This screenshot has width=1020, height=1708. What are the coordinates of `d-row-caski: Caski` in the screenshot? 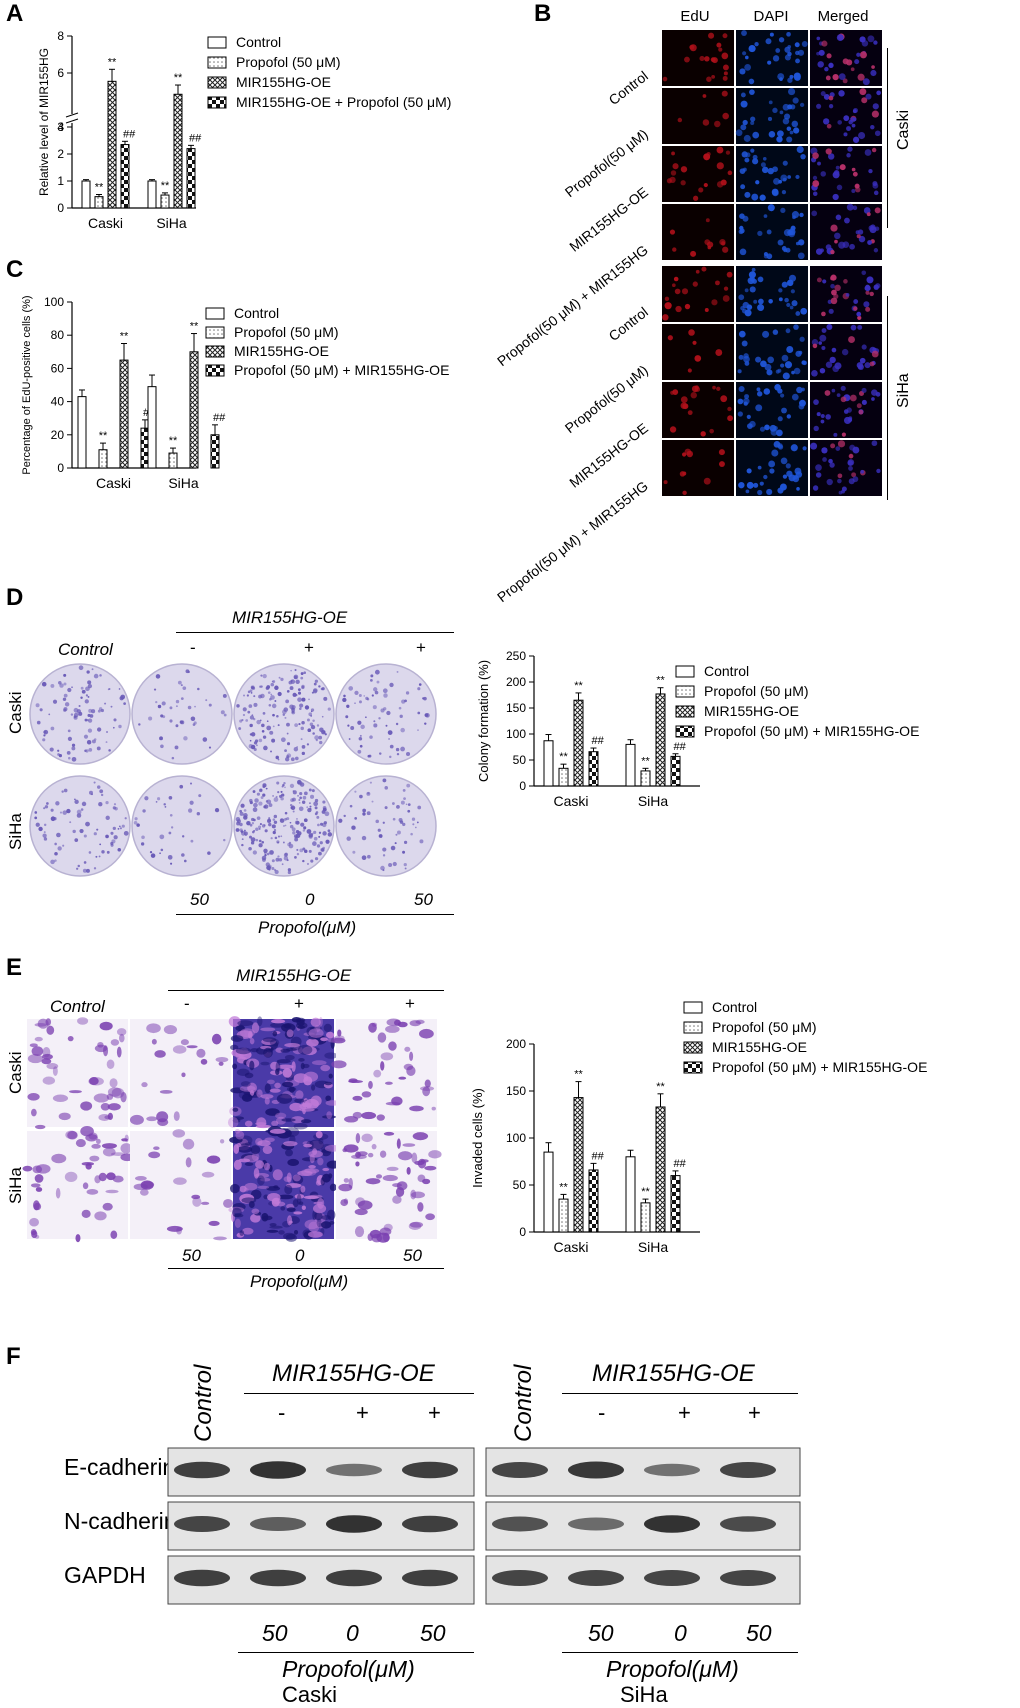 It's located at (15, 712).